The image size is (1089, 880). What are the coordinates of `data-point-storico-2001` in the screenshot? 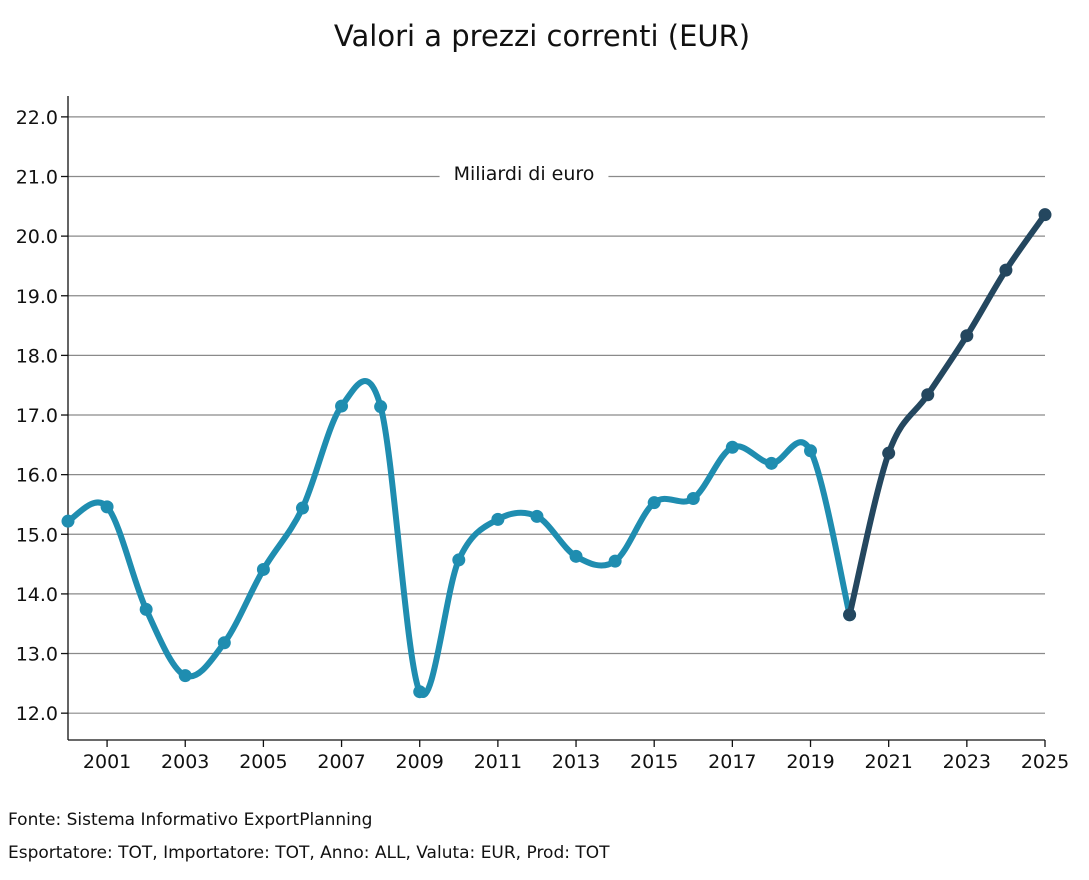 It's located at (107, 507).